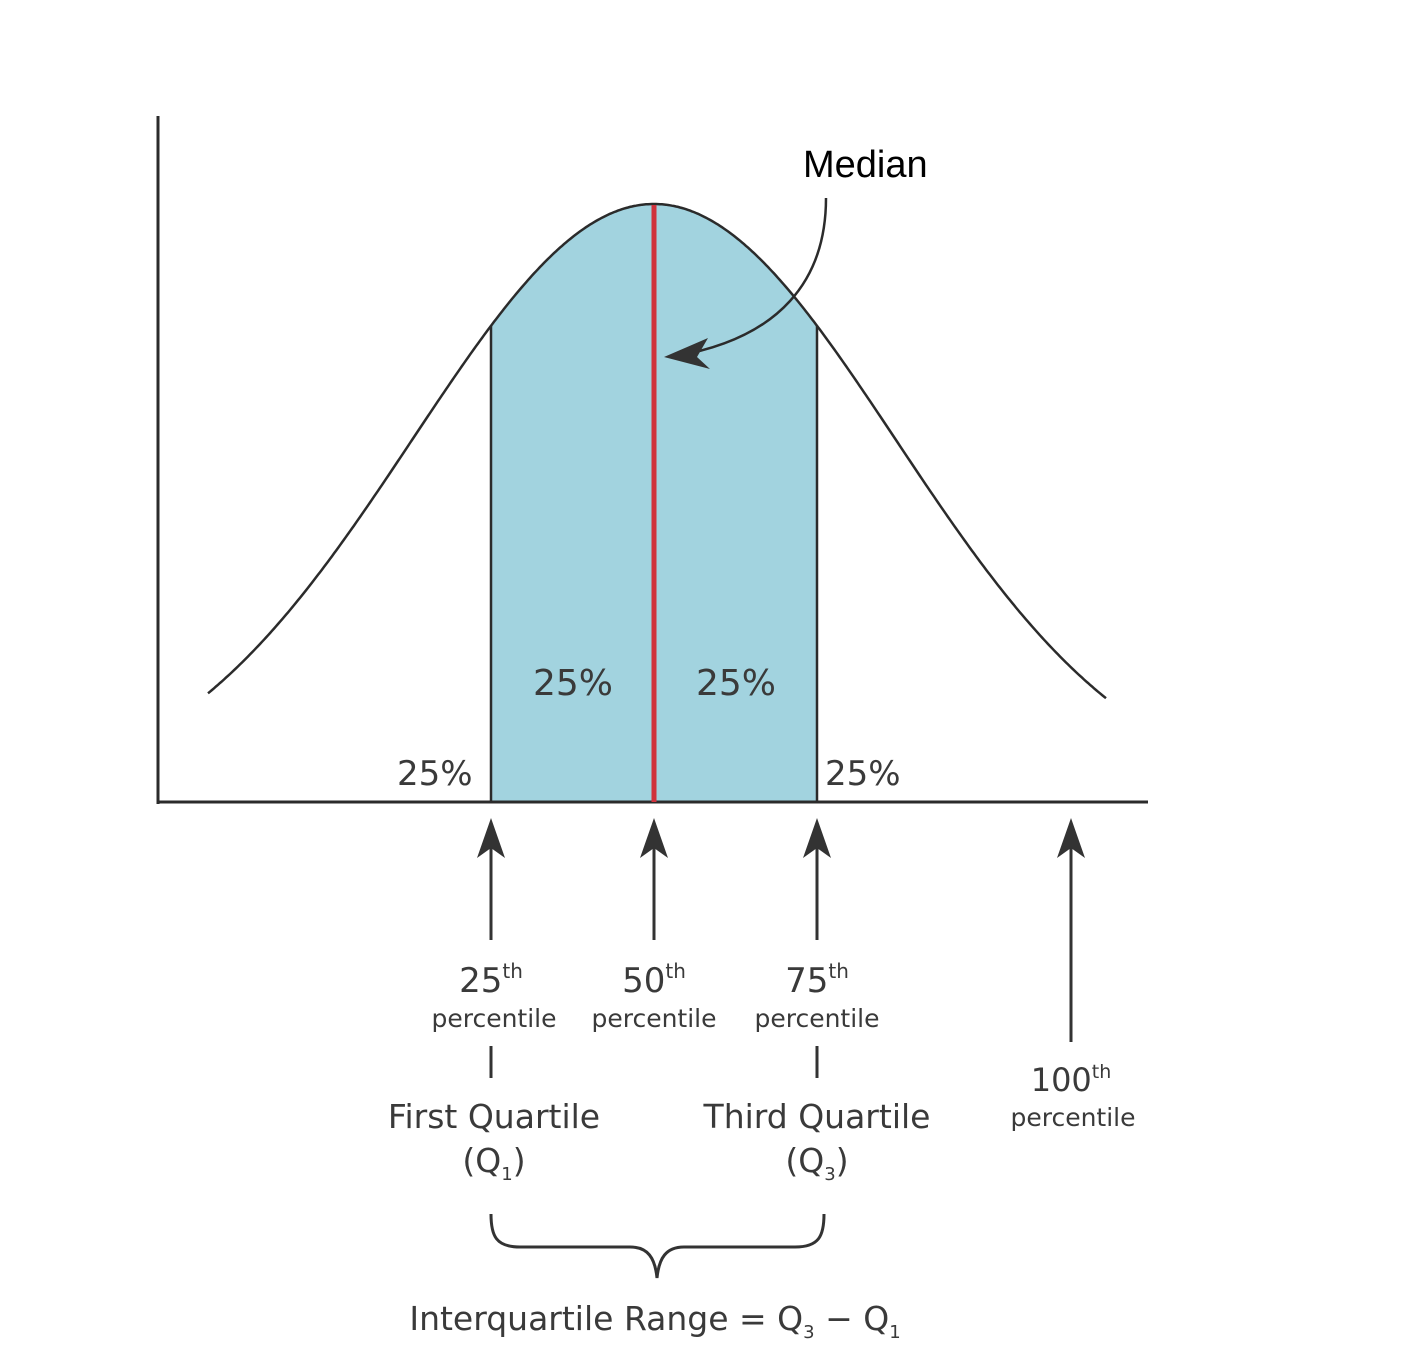 The width and height of the screenshot is (1408, 1366). Describe the element at coordinates (653, 1018) in the screenshot. I see `p50-word: percentile` at that location.